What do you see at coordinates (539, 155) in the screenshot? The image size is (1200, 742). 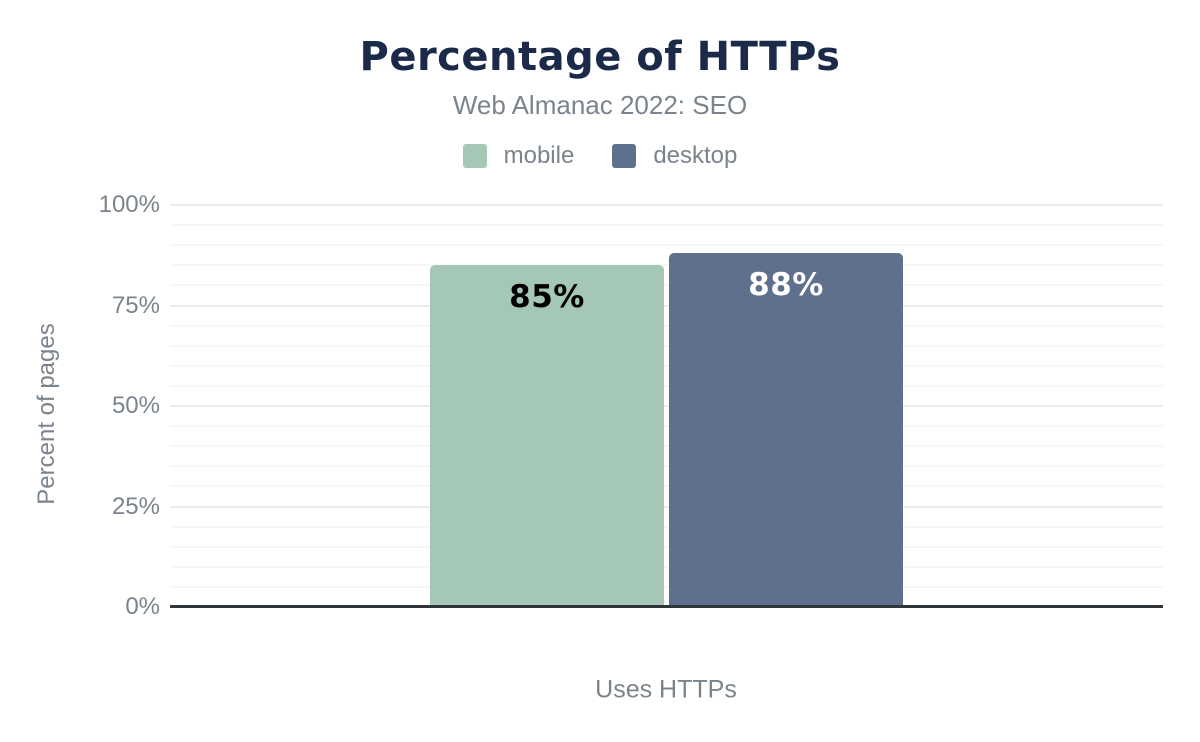 I see `legend-label-mobile: mobile` at bounding box center [539, 155].